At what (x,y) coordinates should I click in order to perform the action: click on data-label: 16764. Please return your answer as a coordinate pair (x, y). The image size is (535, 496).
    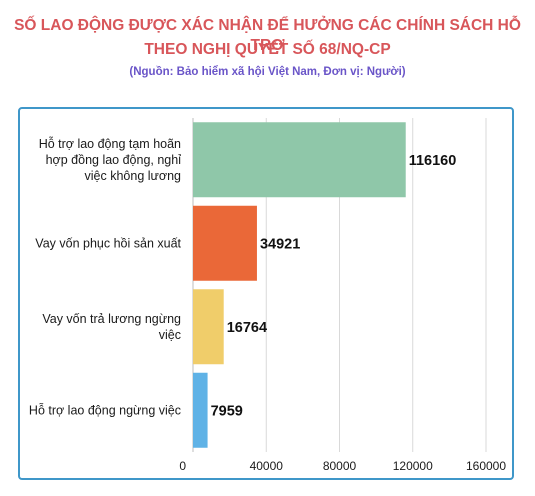
    Looking at the image, I should click on (247, 328).